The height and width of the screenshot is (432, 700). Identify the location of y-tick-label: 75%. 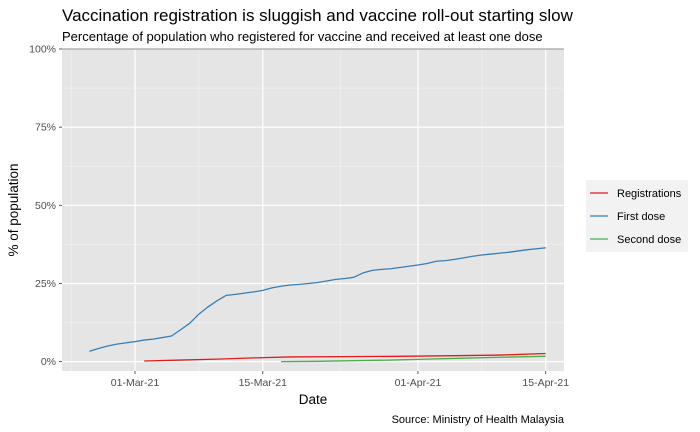
(45, 128).